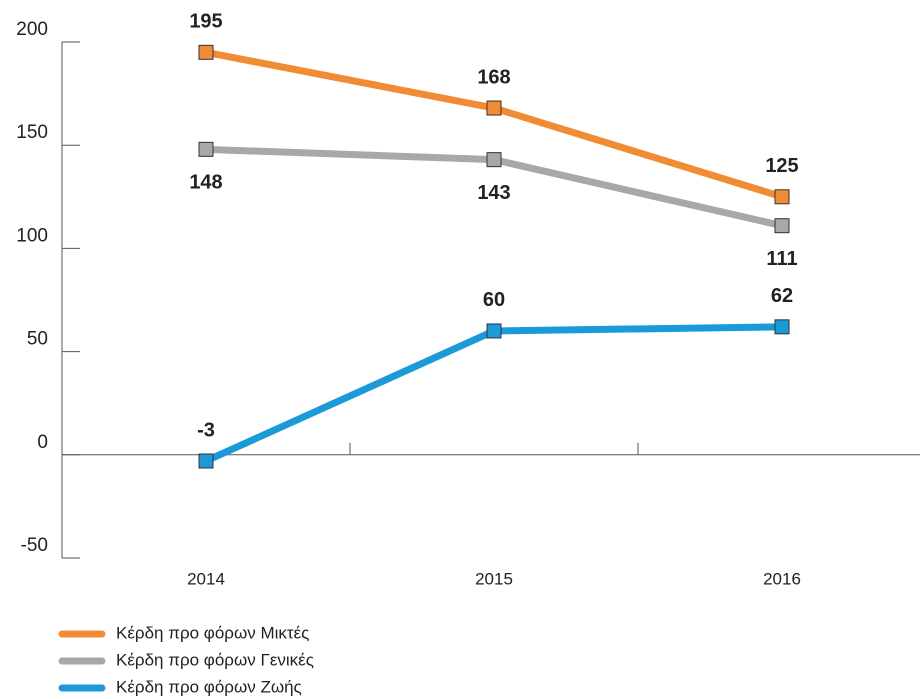 This screenshot has height=699, width=920. What do you see at coordinates (32, 29) in the screenshot?
I see `y-tick-label: 200` at bounding box center [32, 29].